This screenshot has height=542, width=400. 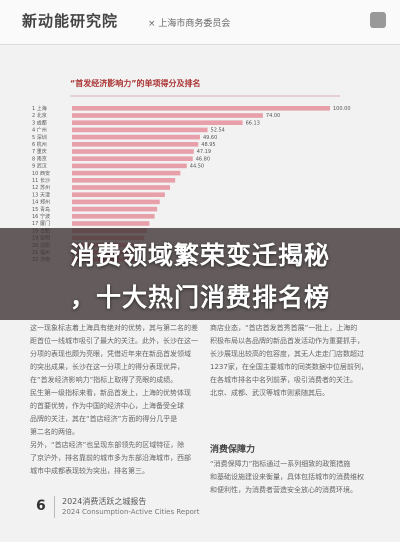 I want to click on text-line: 城市中成都表现较为突出，排名第三。, so click(x=89, y=471).